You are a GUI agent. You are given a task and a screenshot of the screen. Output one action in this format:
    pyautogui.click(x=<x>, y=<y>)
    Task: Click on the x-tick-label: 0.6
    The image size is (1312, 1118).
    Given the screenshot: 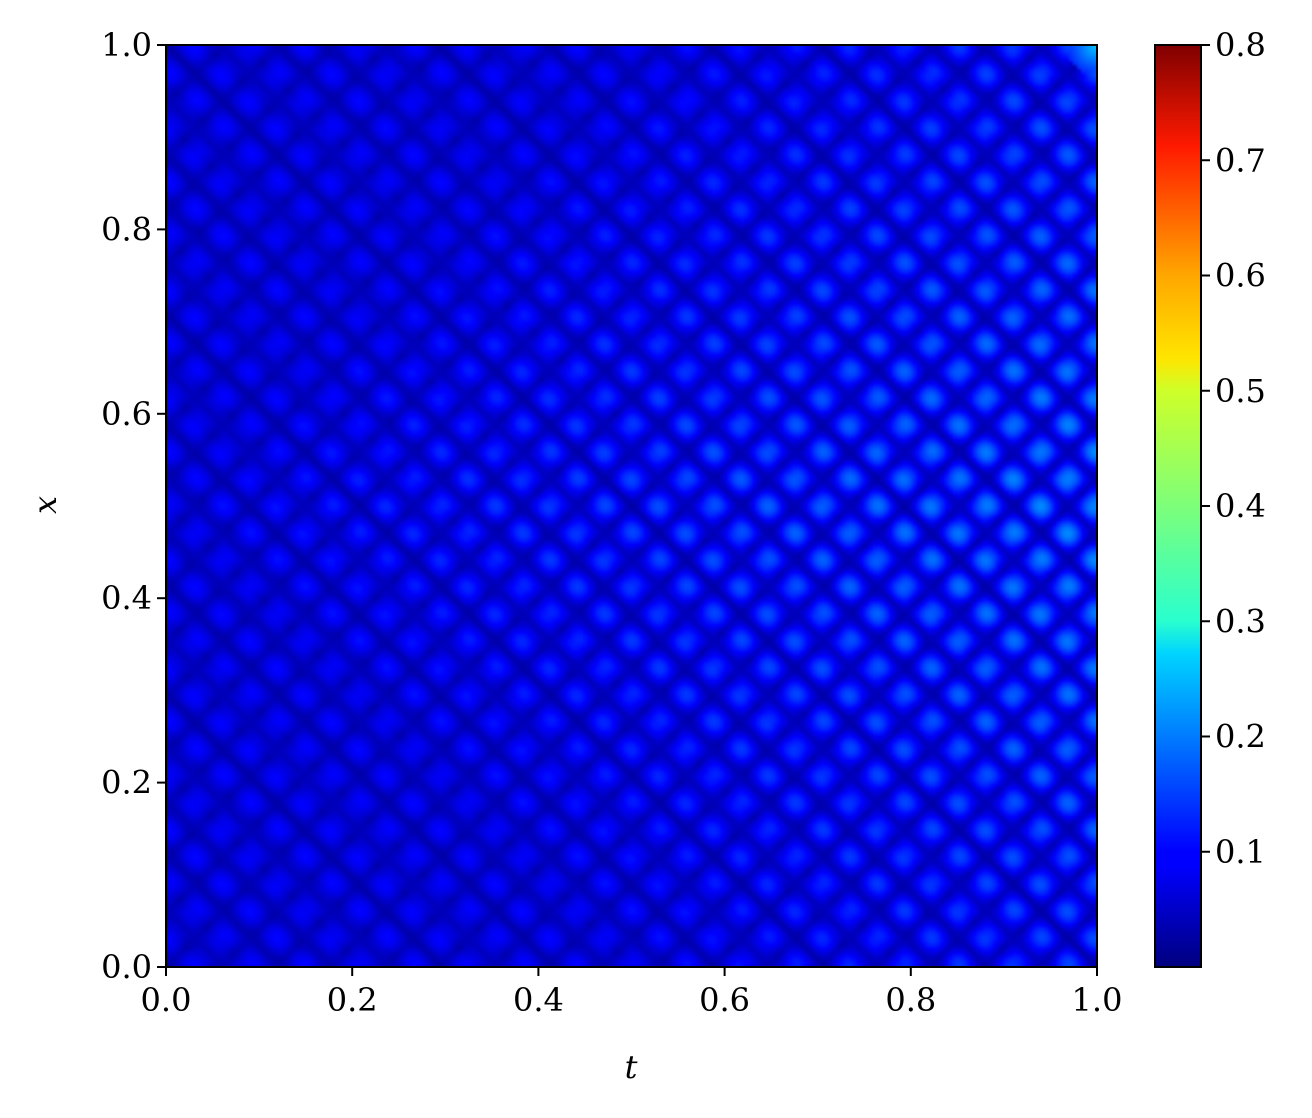 What is the action you would take?
    pyautogui.click(x=724, y=1000)
    